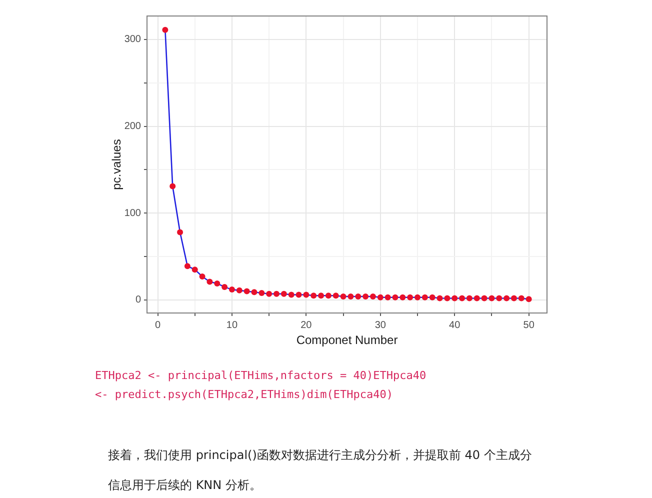 This screenshot has width=652, height=498. I want to click on text: ETHpca2 <- principal(ETHims,nfactors = 40)ETHpca40 <- predict.psych(ETHpca2,ETHims)dim(ETHpca40), so click(261, 385).